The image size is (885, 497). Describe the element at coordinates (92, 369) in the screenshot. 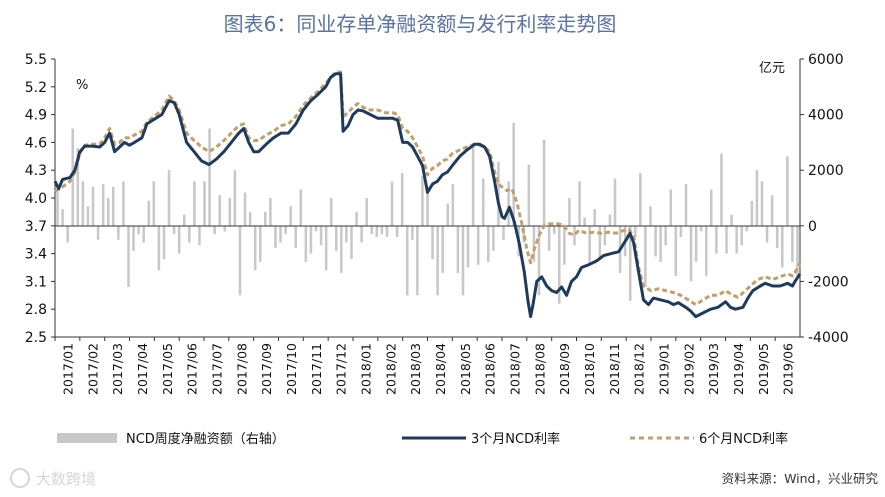

I see `x-tick-label: 2017/02` at that location.